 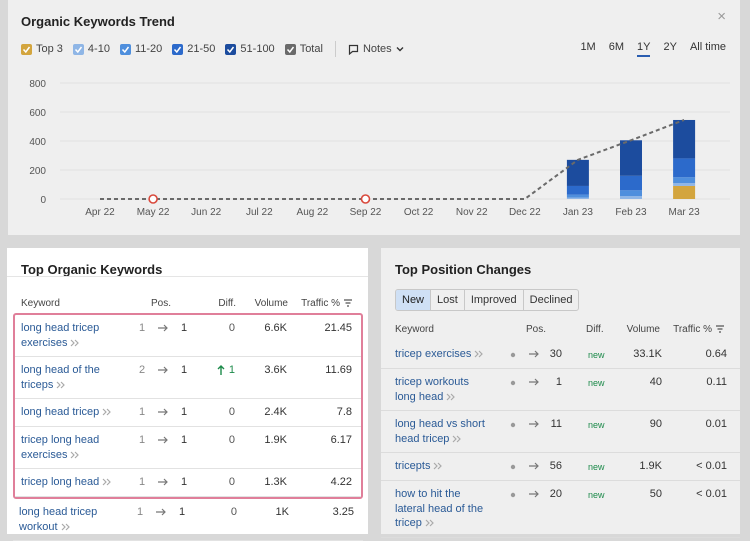 What do you see at coordinates (231, 412) in the screenshot?
I see `difference-value: 0` at bounding box center [231, 412].